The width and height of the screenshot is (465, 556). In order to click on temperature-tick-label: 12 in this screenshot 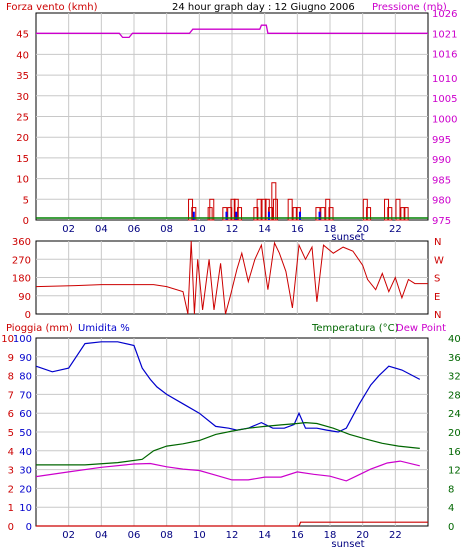, I will do `click(454, 471)`.